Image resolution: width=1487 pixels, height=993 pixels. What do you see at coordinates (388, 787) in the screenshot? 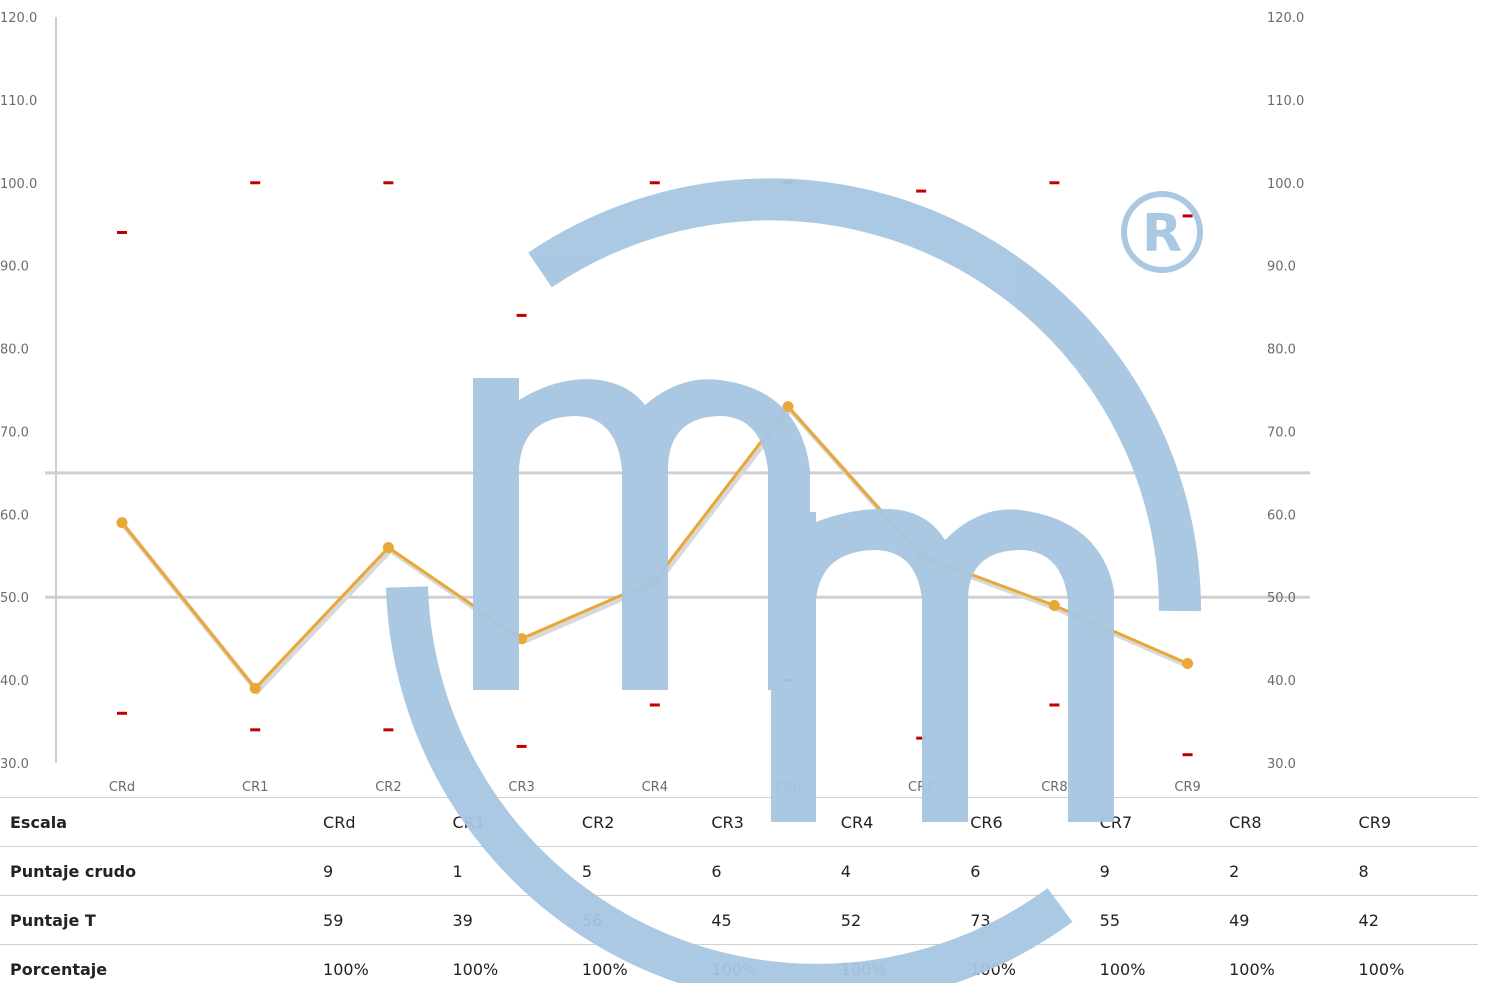
I see `x-category-label: CR2` at bounding box center [388, 787].